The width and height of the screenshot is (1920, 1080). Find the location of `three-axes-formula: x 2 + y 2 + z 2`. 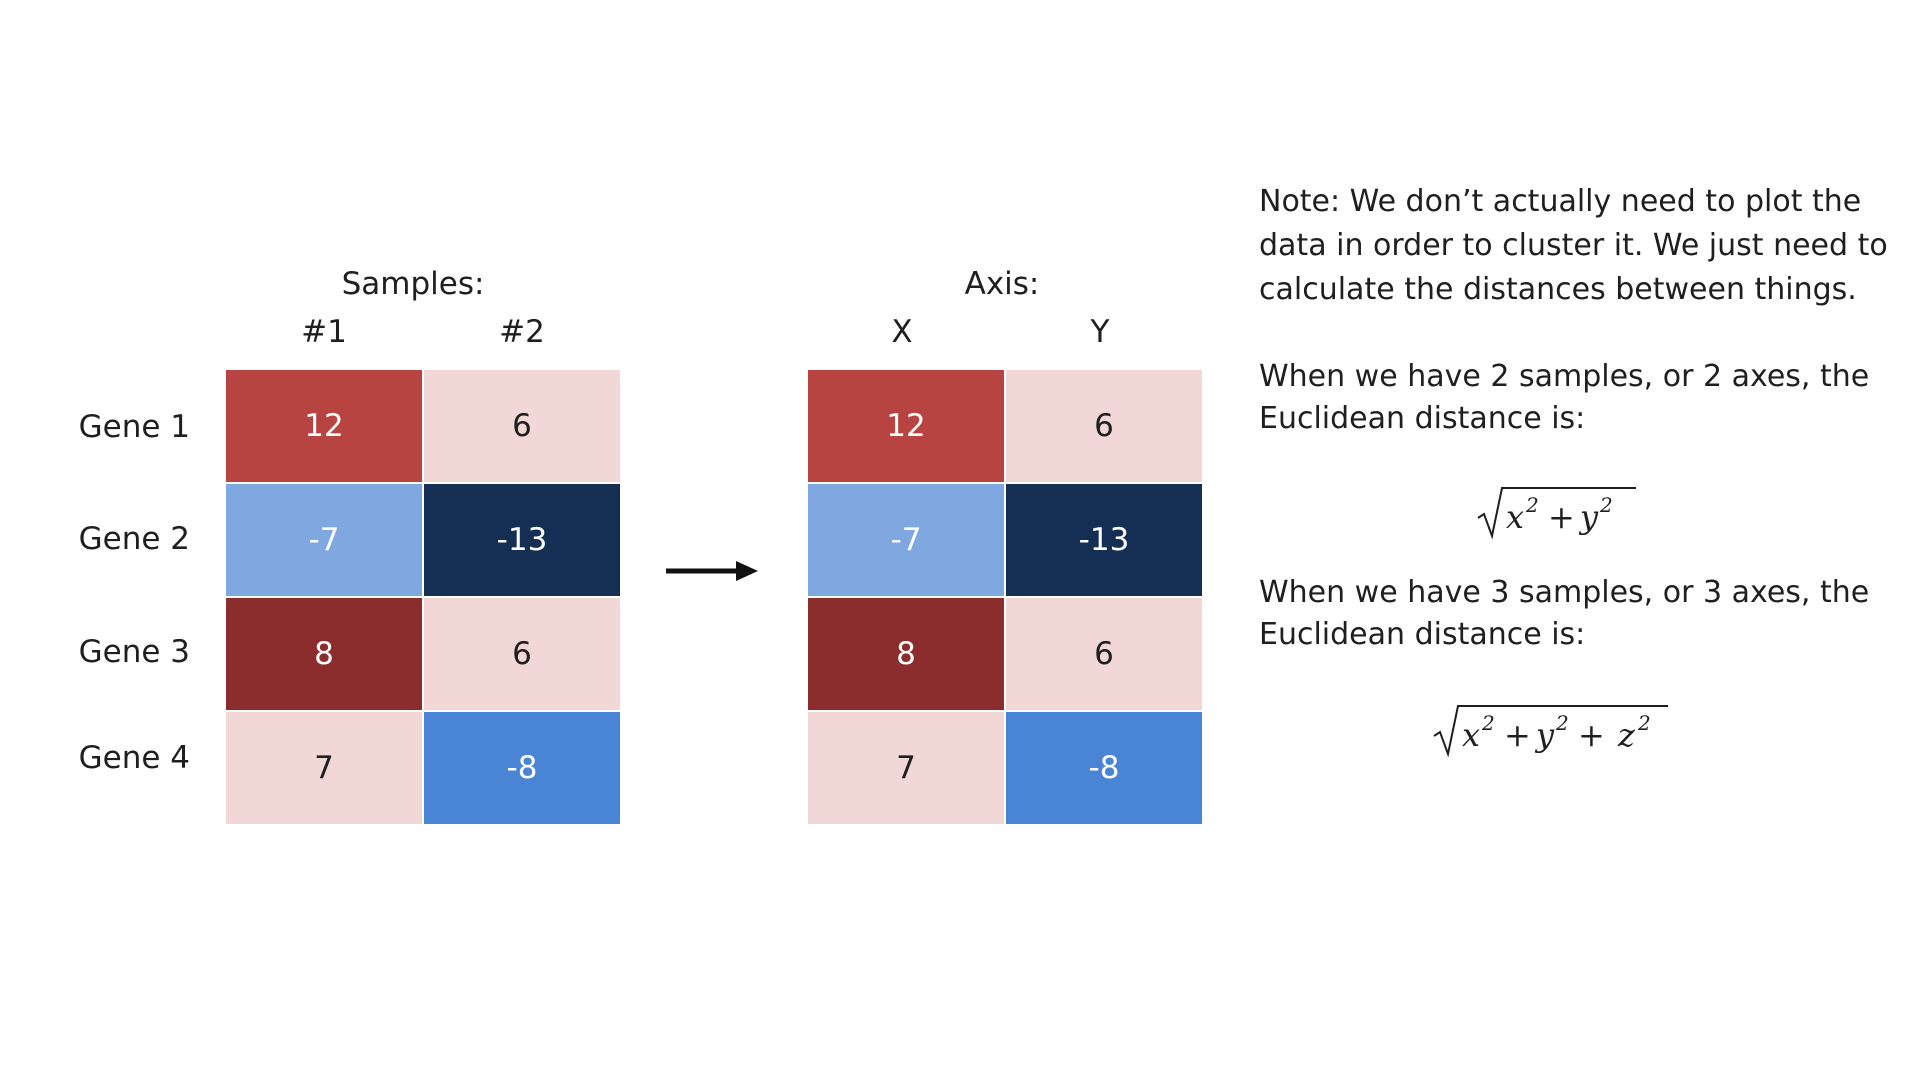

three-axes-formula: x 2 + y 2 + z 2 is located at coordinates (1552, 734).